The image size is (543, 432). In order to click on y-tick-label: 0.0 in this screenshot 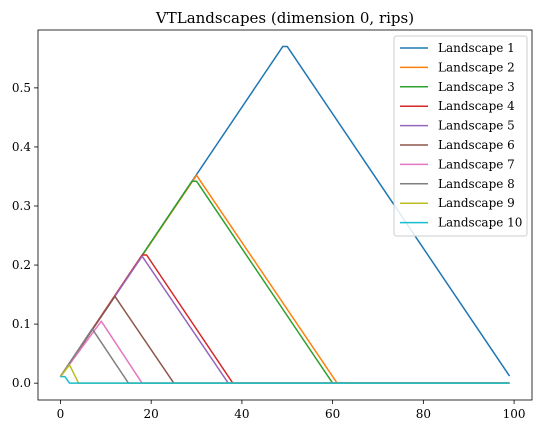, I will do `click(21, 383)`.